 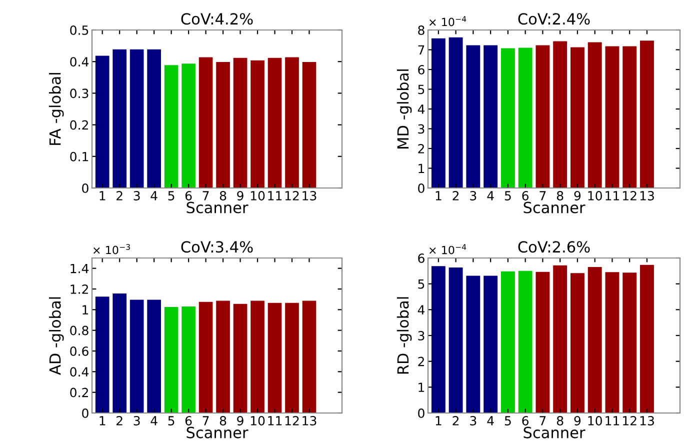 I want to click on chart-title: CoV:4.2%, so click(x=217, y=19).